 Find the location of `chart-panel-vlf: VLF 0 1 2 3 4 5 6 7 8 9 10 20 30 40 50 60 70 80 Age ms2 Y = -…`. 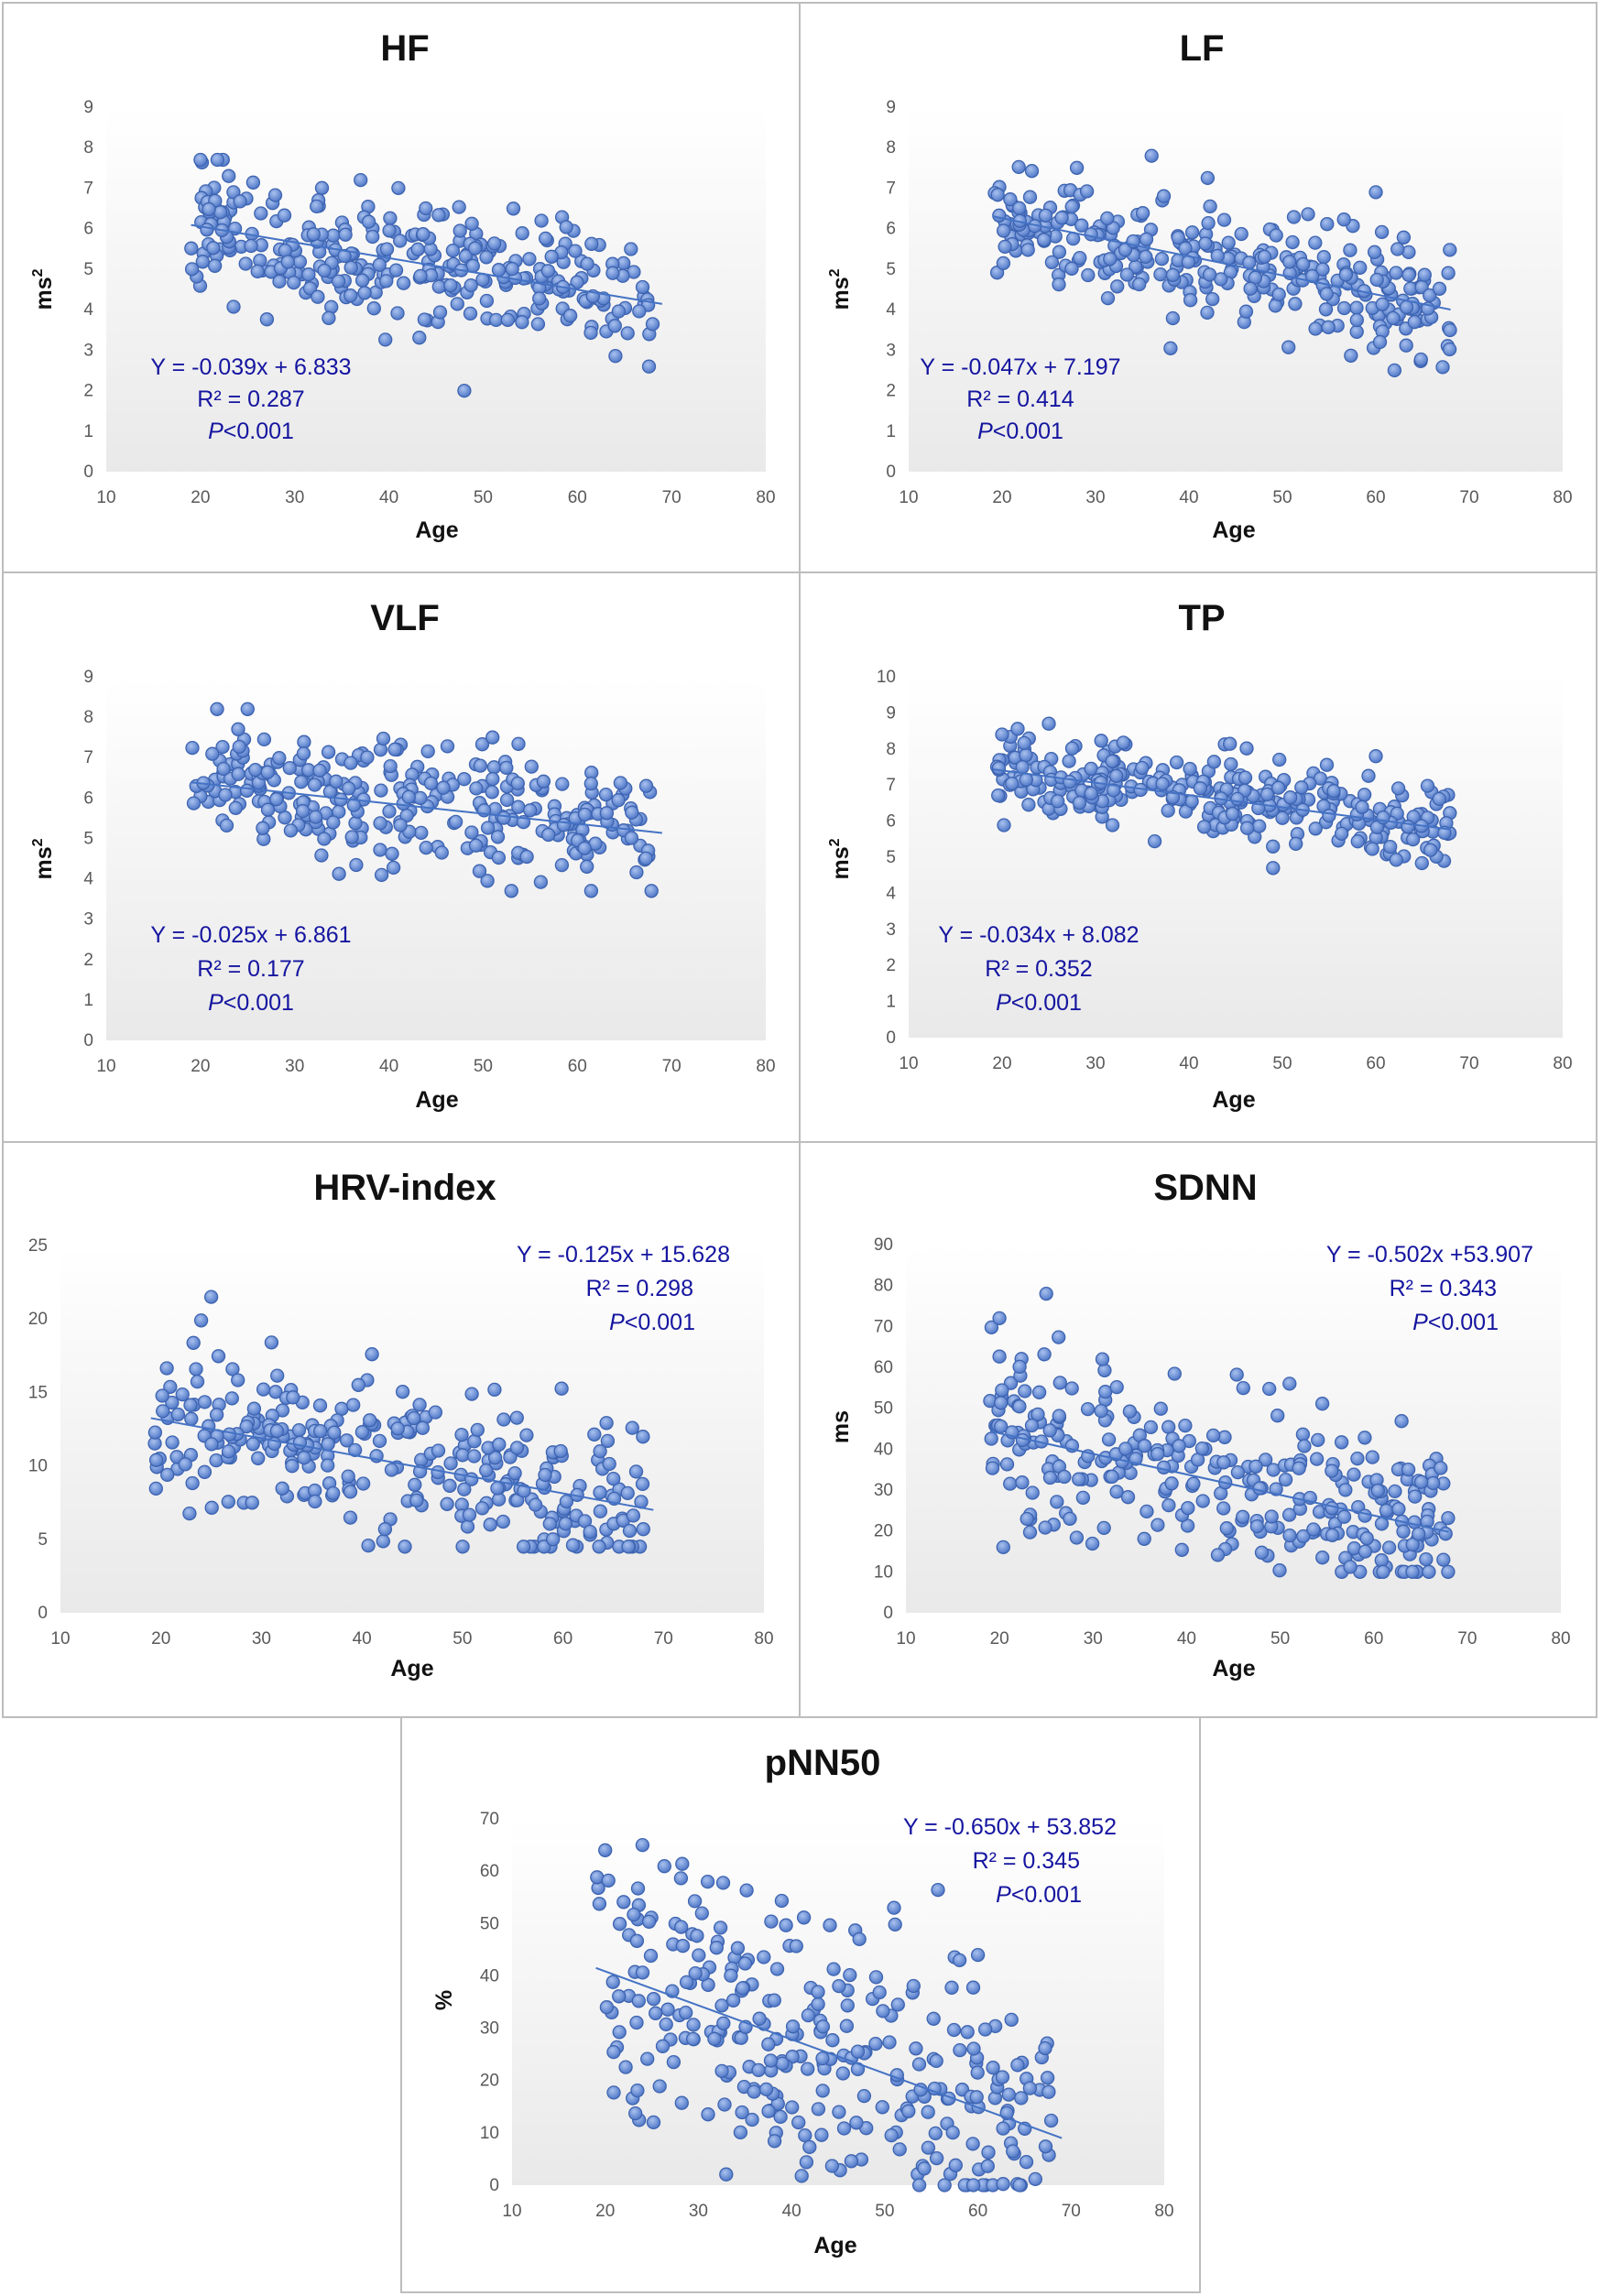

chart-panel-vlf: VLF 0 1 2 3 4 5 6 7 8 9 10 20 30 40 50 60 70 80 Age ms2 Y = -… is located at coordinates (402, 857).